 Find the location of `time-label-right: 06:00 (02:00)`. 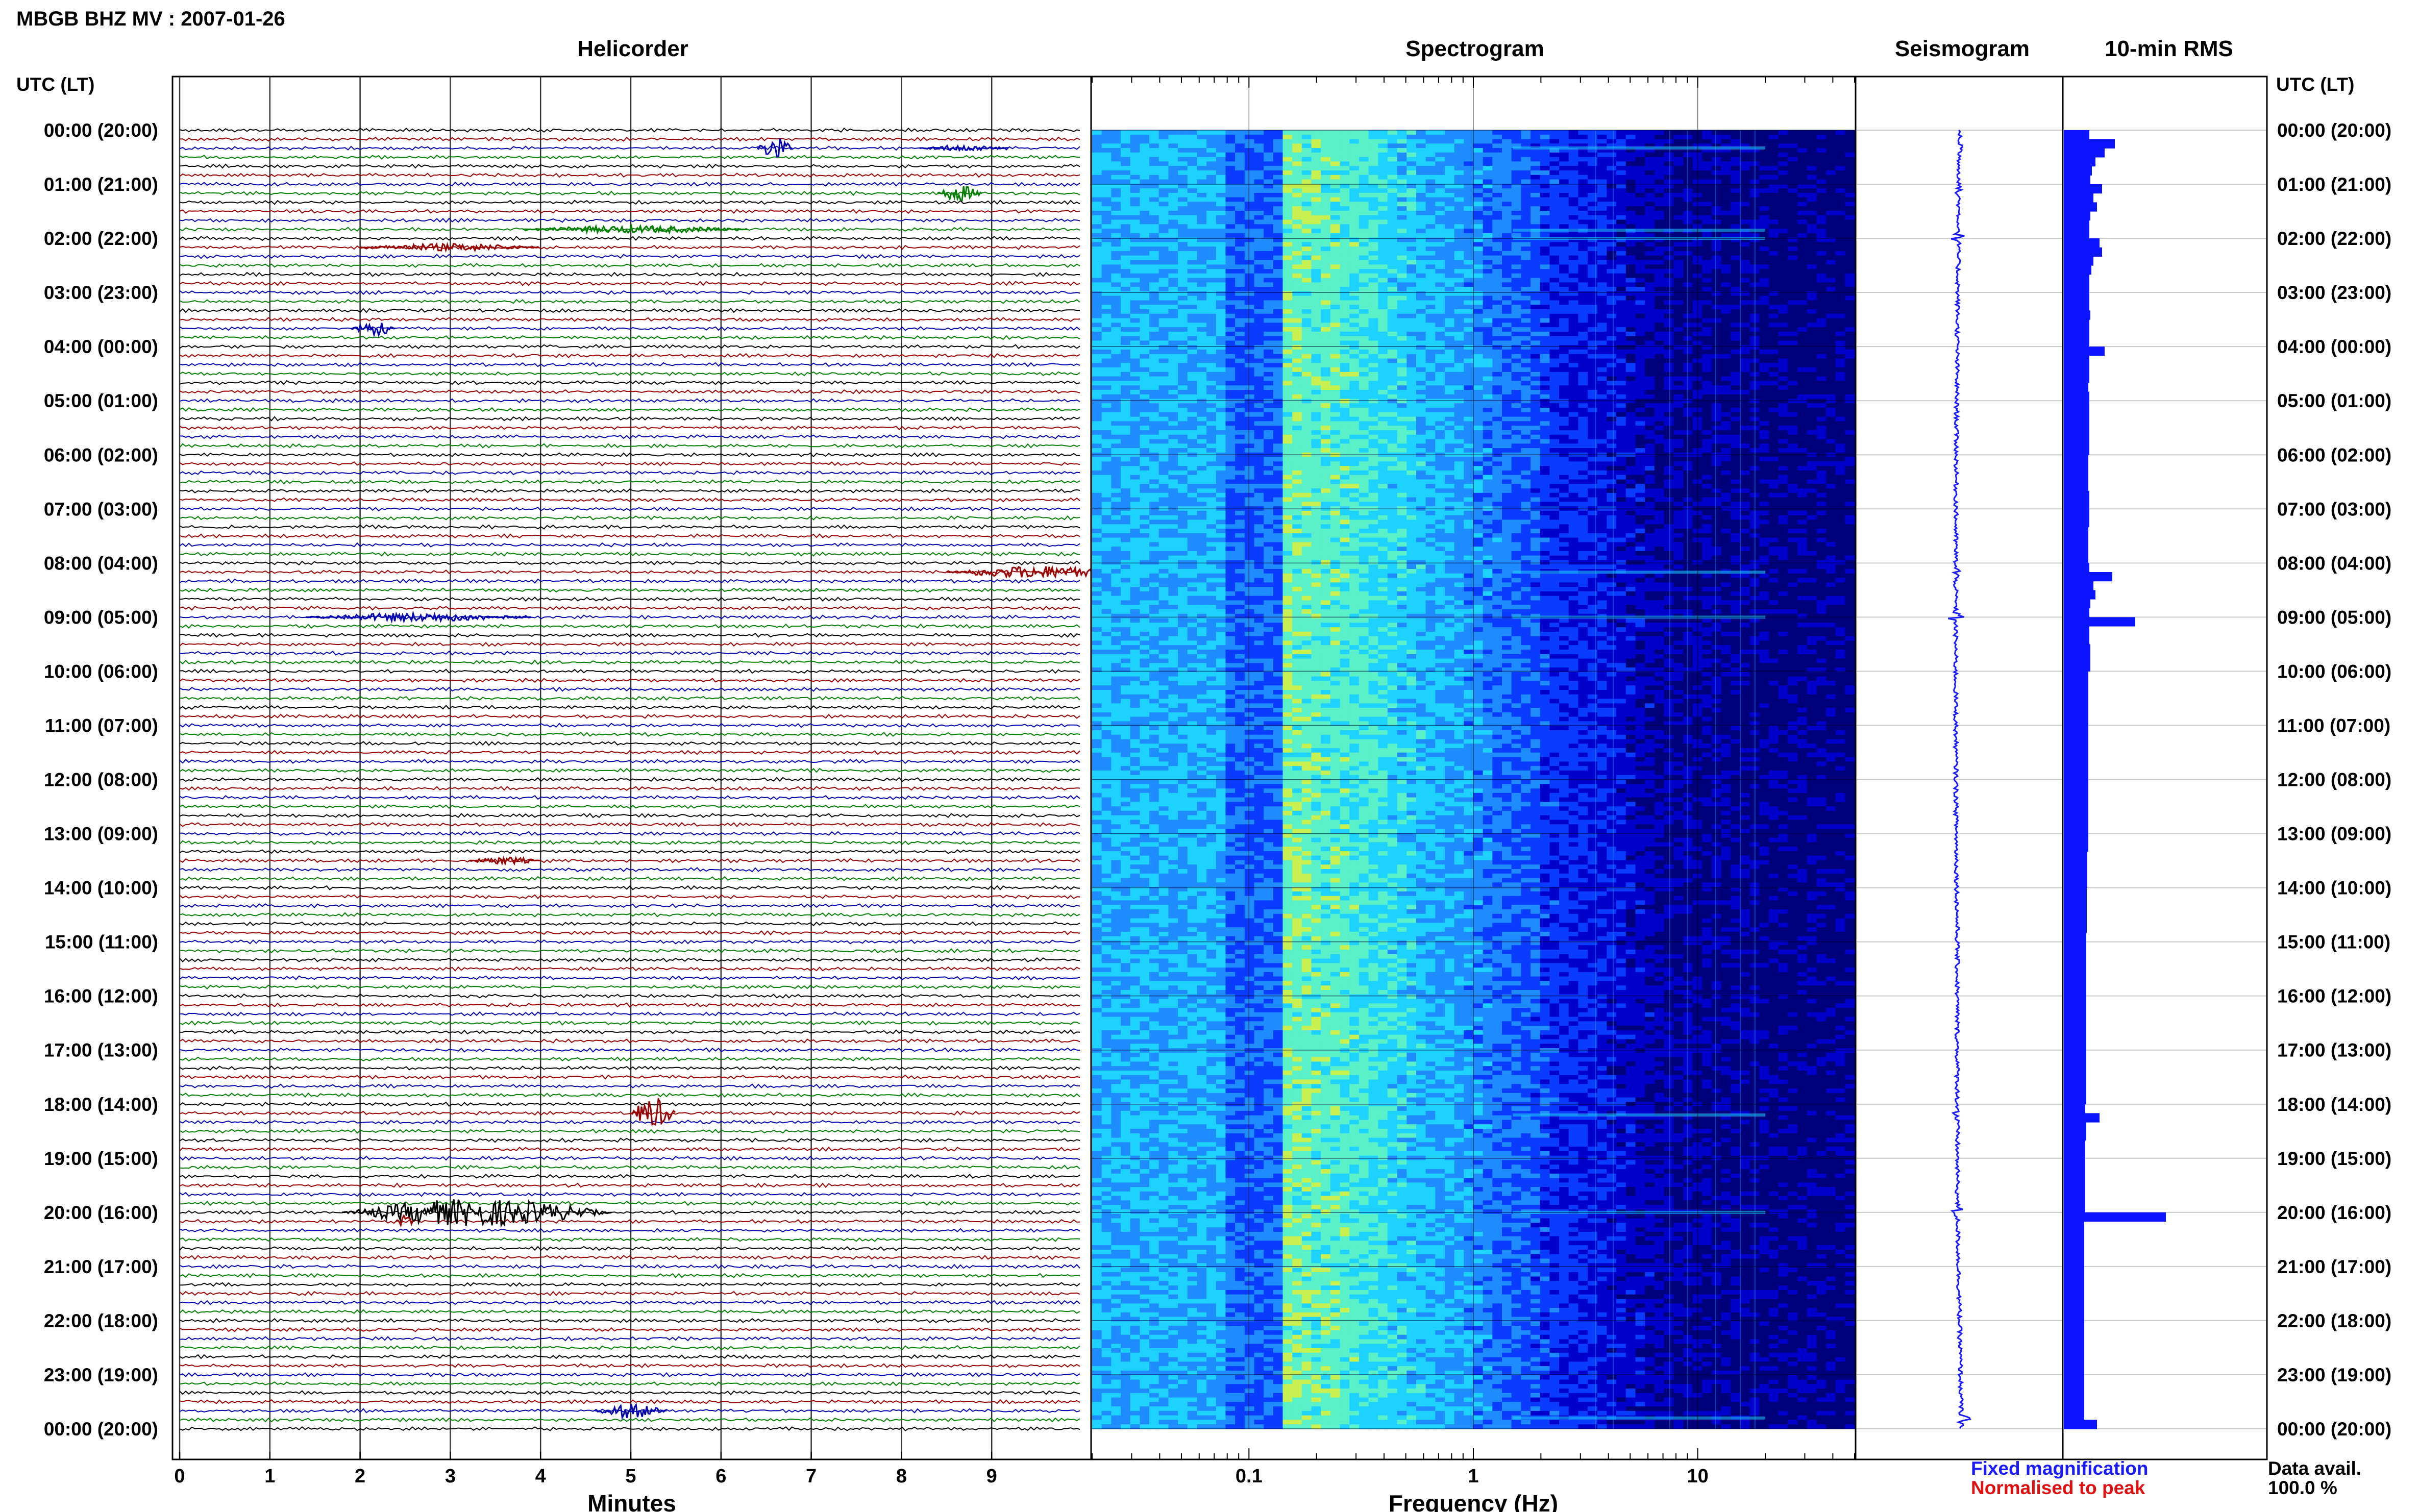

time-label-right: 06:00 (02:00) is located at coordinates (2334, 454).